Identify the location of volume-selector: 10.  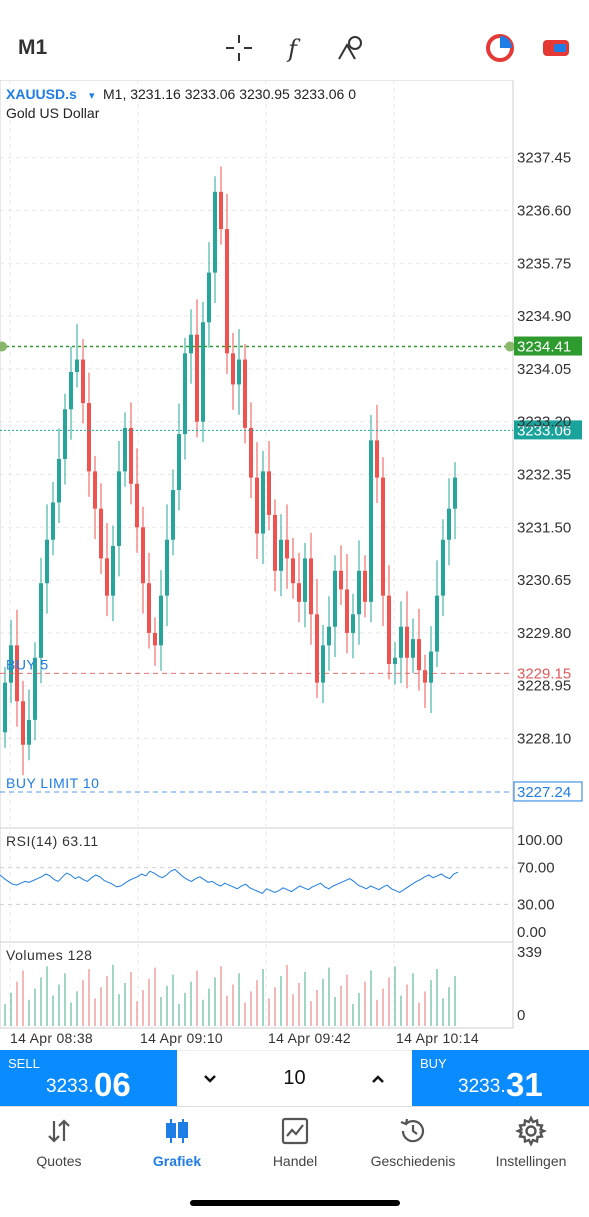
(294, 1078).